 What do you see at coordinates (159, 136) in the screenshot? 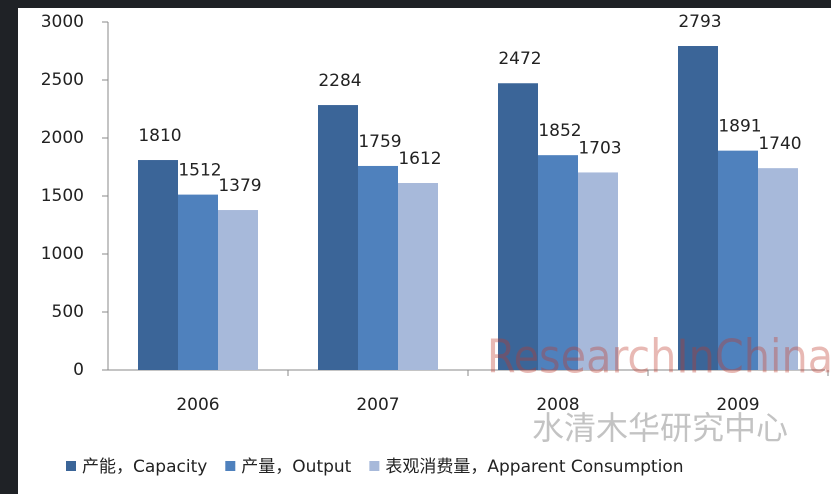
I see `data-label: 1810` at bounding box center [159, 136].